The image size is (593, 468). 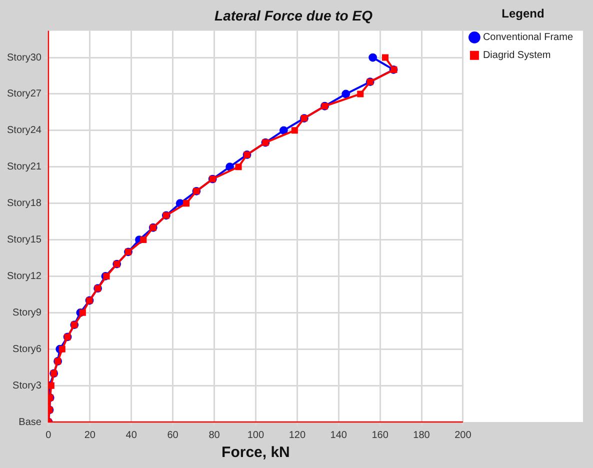 I want to click on legend-label: Diagrid System, so click(x=516, y=56).